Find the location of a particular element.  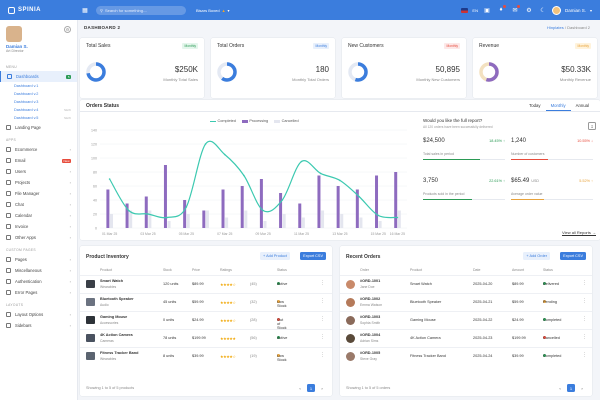

sidebar-item: Calendar › is located at coordinates (38, 215).